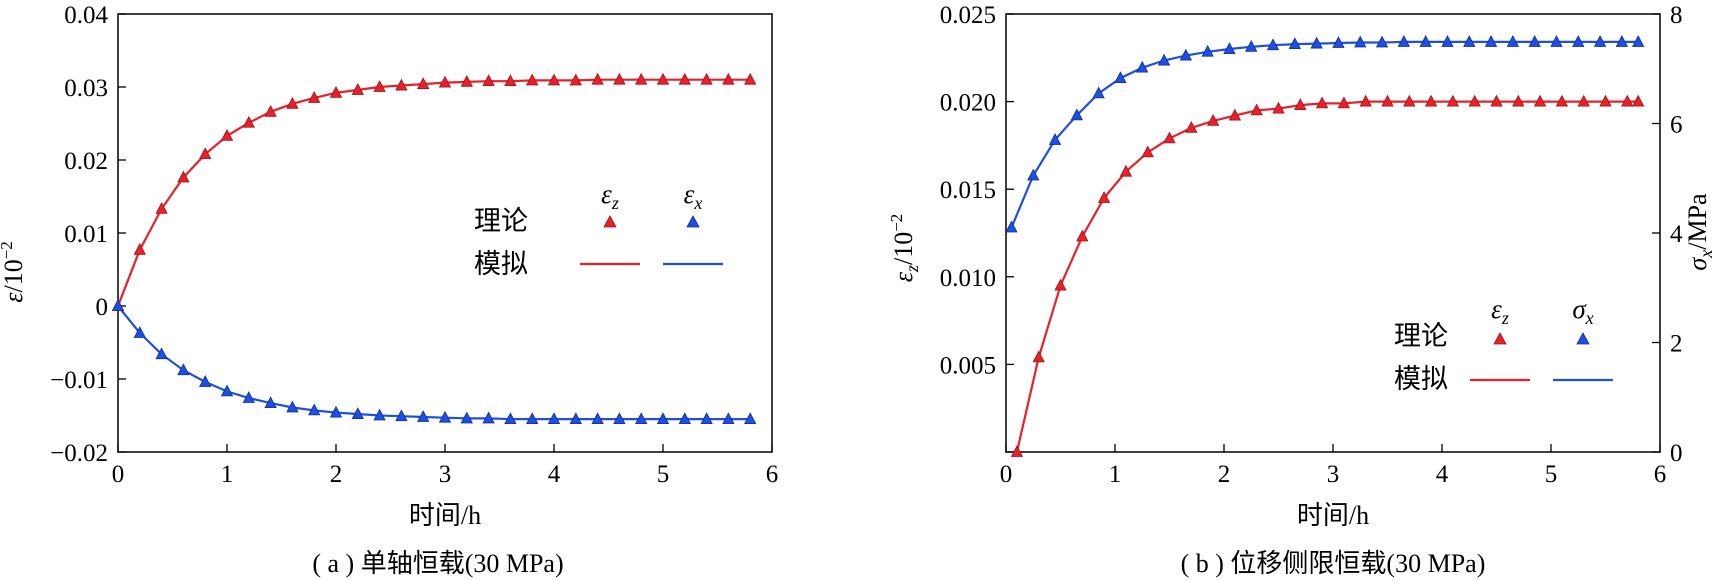  Describe the element at coordinates (86, 161) in the screenshot. I see `ytick-label: 0.02` at that location.